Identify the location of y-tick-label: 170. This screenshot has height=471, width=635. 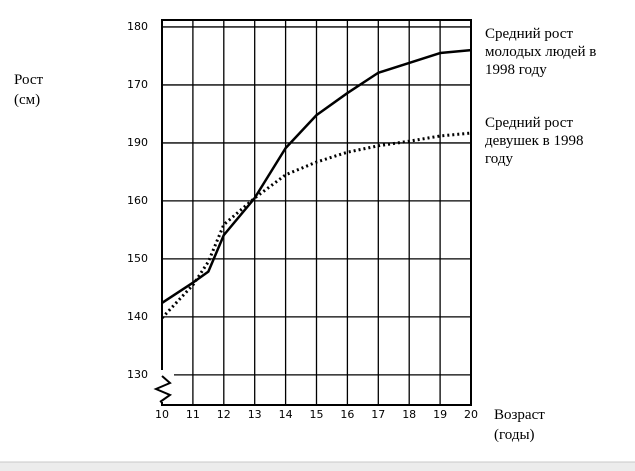
(137, 84).